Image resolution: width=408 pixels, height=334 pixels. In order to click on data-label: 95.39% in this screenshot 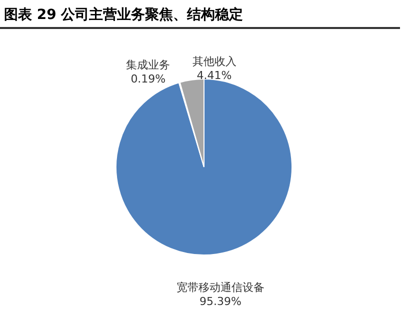, I will do `click(220, 301)`.